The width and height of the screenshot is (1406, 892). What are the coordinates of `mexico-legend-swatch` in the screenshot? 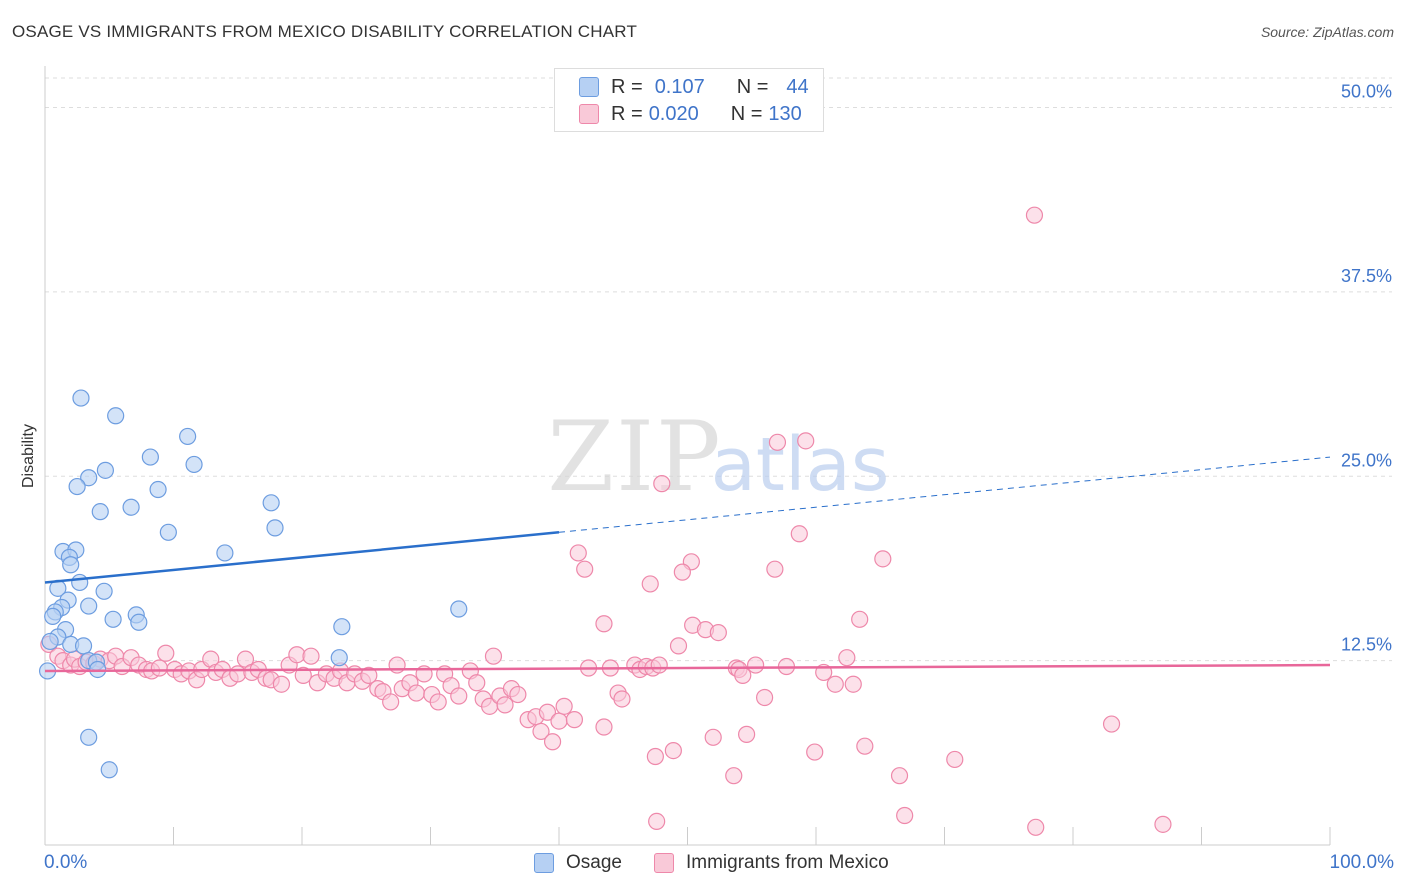 It's located at (664, 863).